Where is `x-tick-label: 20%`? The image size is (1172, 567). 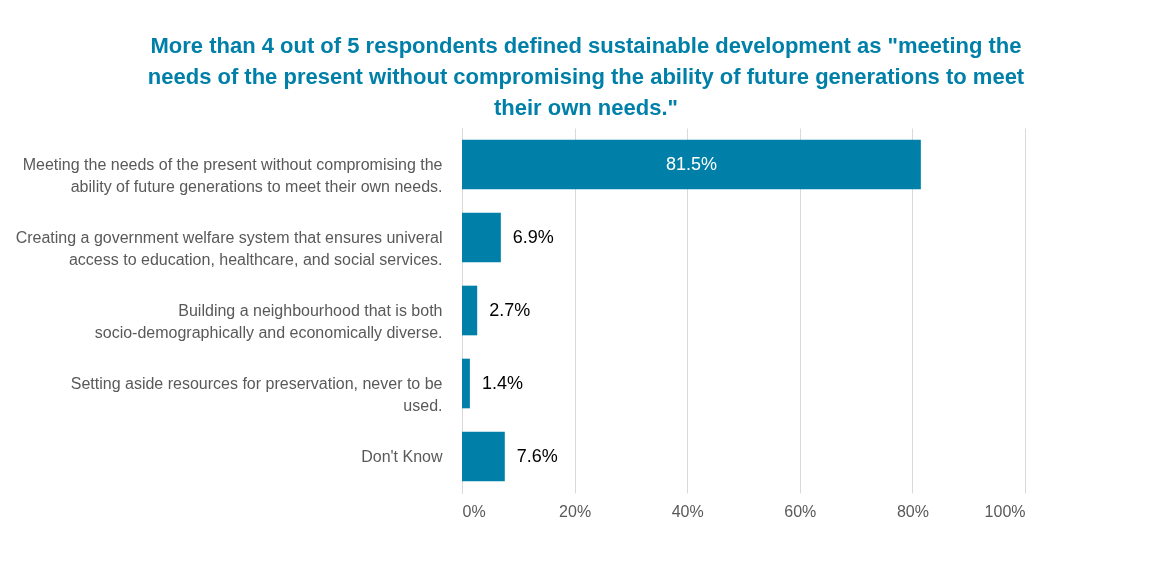 x-tick-label: 20% is located at coordinates (575, 511).